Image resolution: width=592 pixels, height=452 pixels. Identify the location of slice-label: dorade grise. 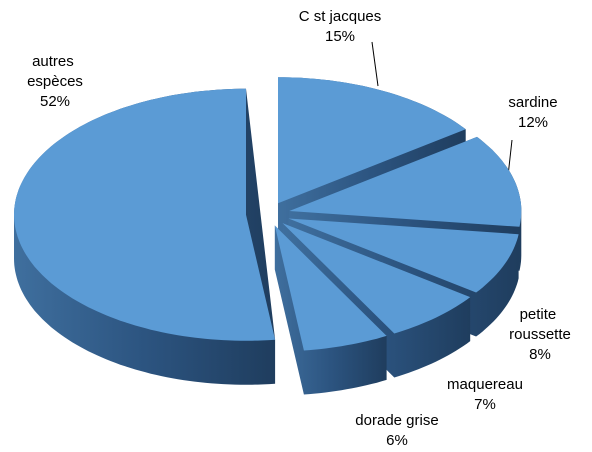
(396, 420).